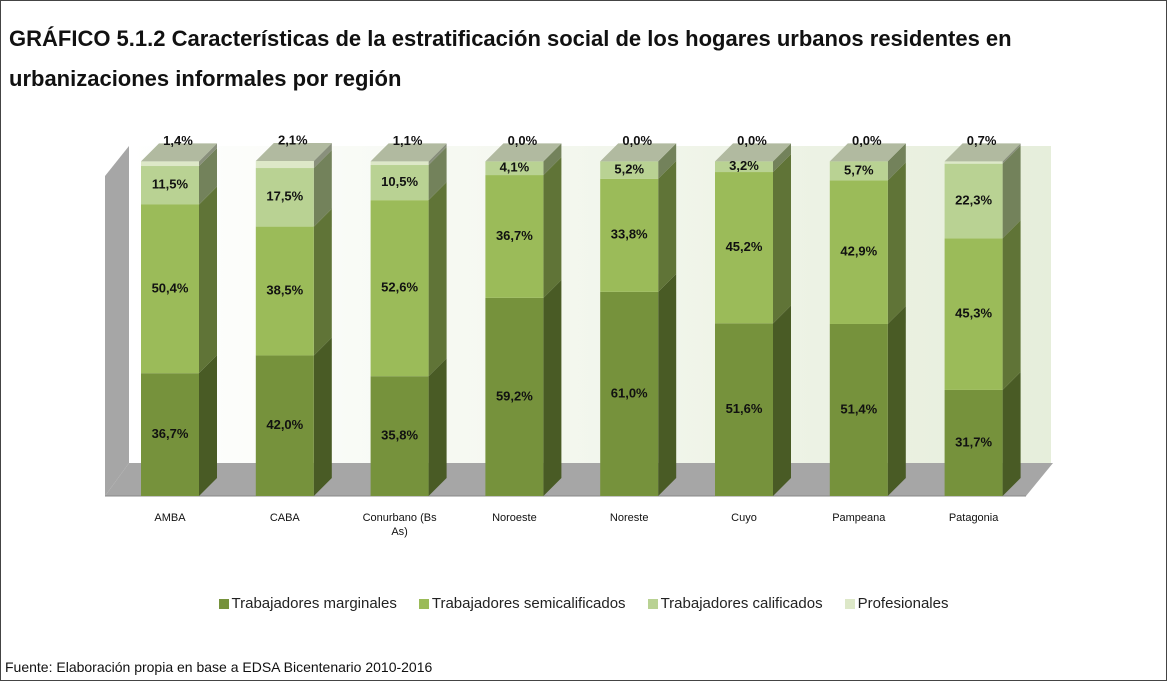 The width and height of the screenshot is (1167, 681). Describe the element at coordinates (973, 518) in the screenshot. I see `x-tick-label: Patagonia` at that location.